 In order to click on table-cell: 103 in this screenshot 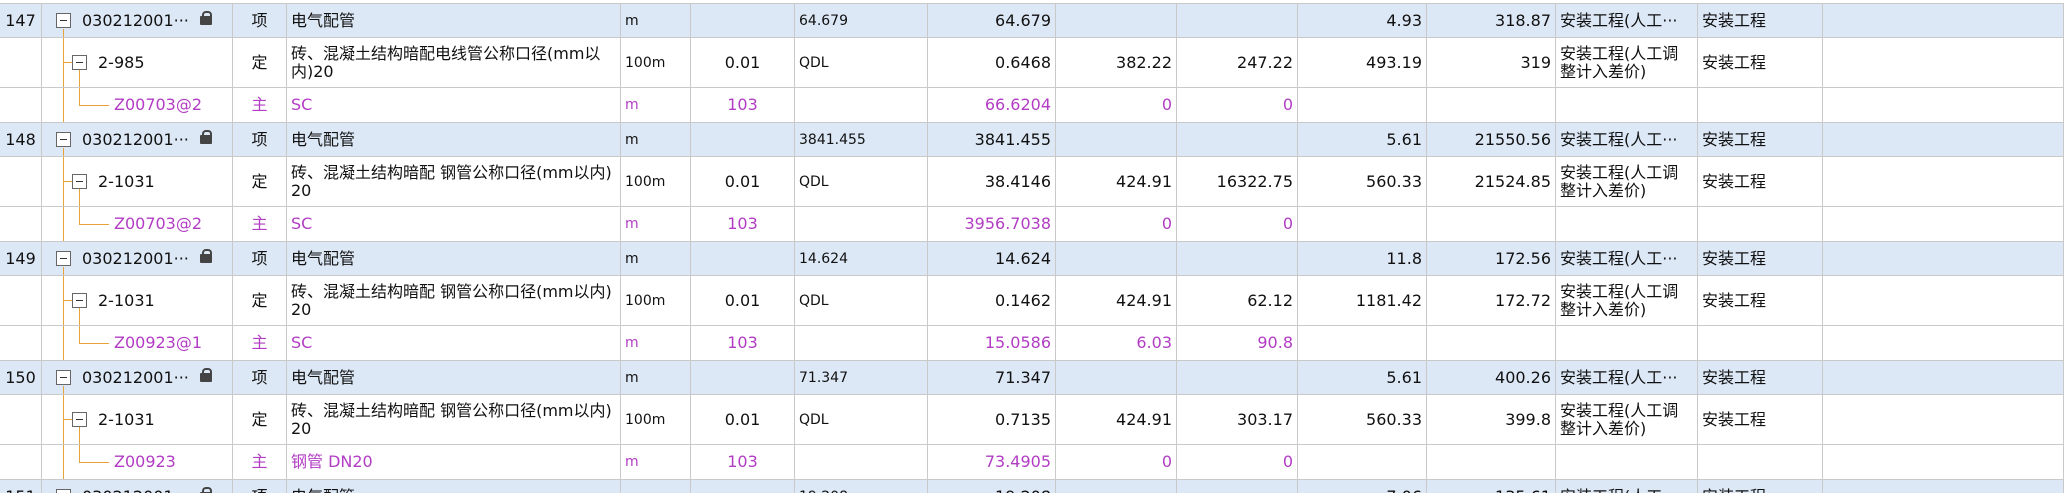, I will do `click(743, 224)`.